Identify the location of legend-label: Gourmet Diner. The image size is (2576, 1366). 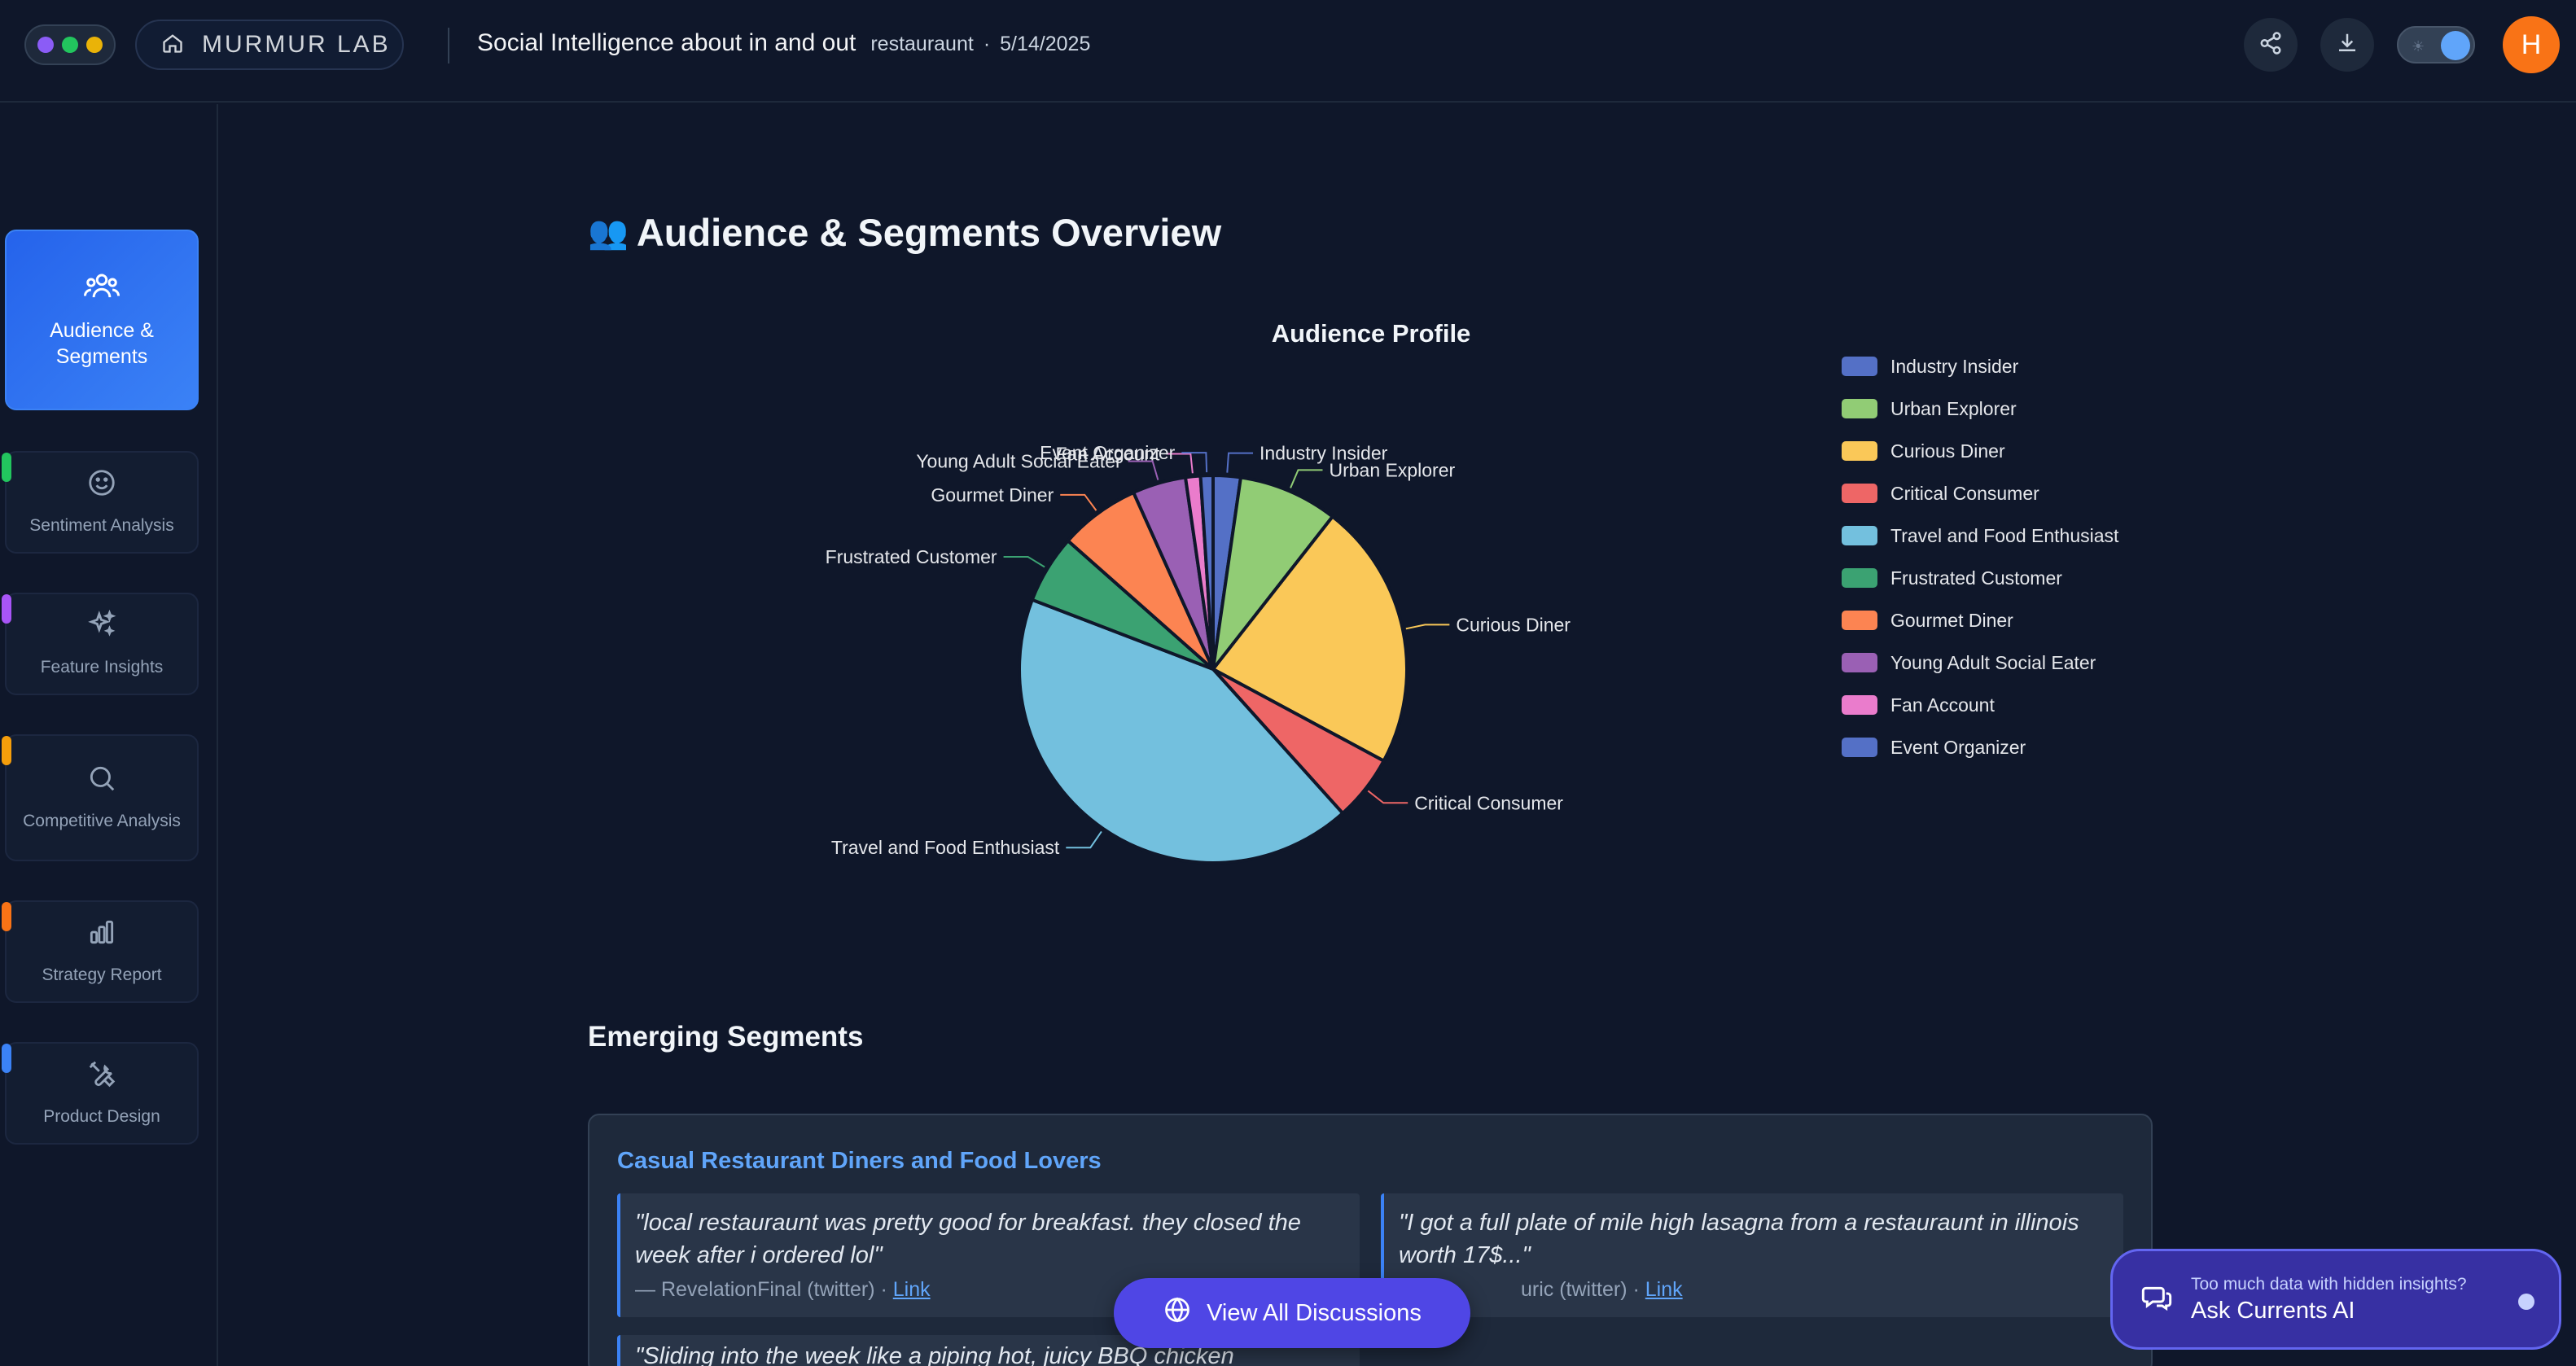
(1951, 620).